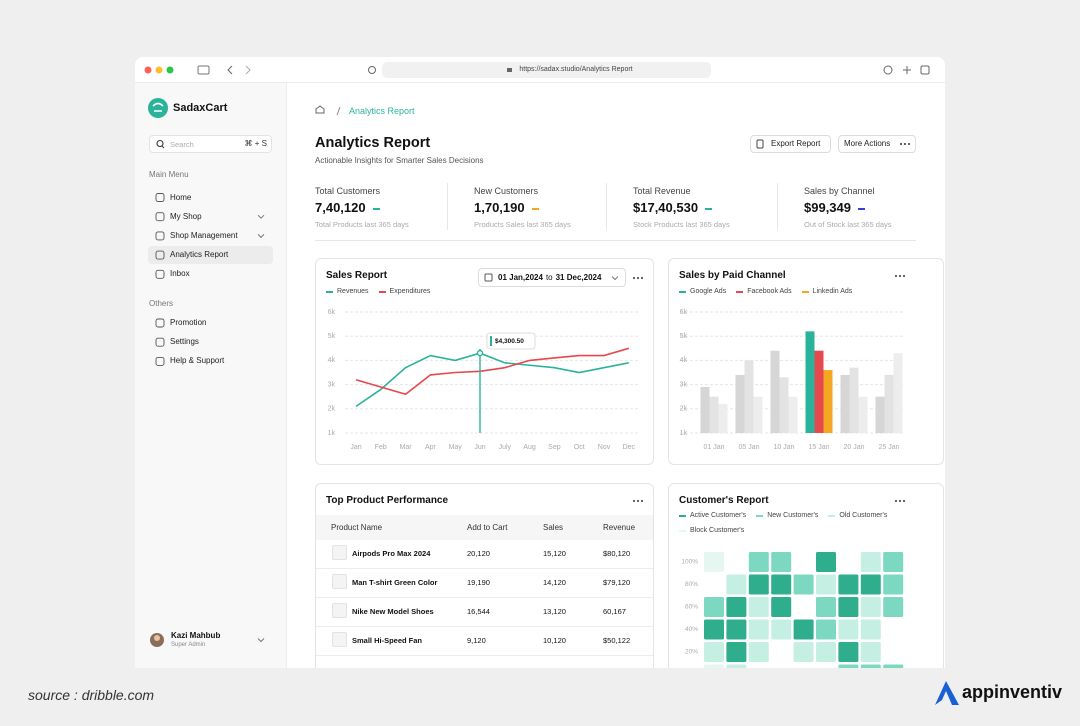  What do you see at coordinates (332, 360) in the screenshot?
I see `y-tick-label: 4k` at bounding box center [332, 360].